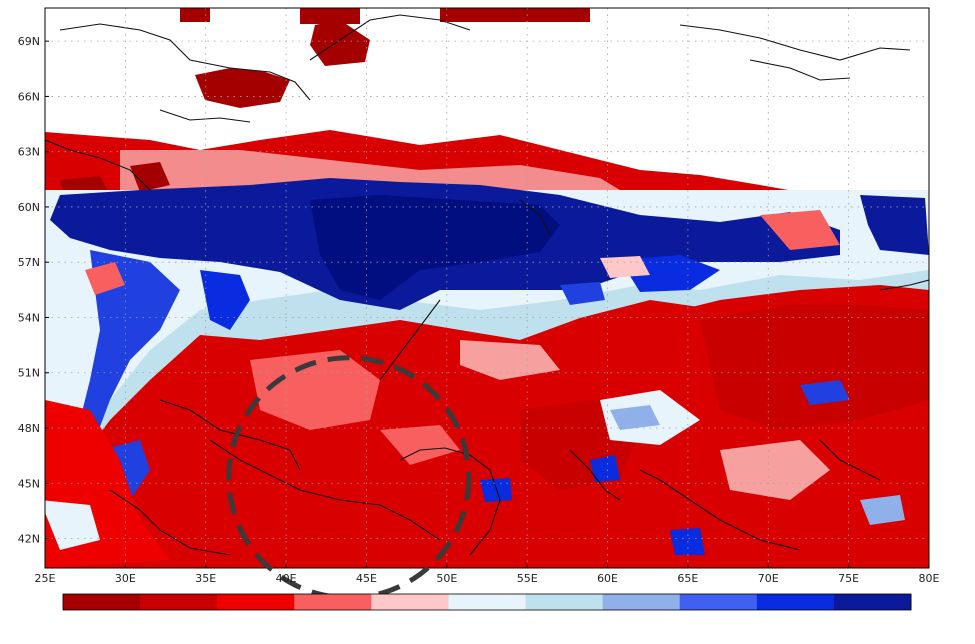 This screenshot has width=975, height=644. I want to click on lon-tick-label: 65E, so click(687, 578).